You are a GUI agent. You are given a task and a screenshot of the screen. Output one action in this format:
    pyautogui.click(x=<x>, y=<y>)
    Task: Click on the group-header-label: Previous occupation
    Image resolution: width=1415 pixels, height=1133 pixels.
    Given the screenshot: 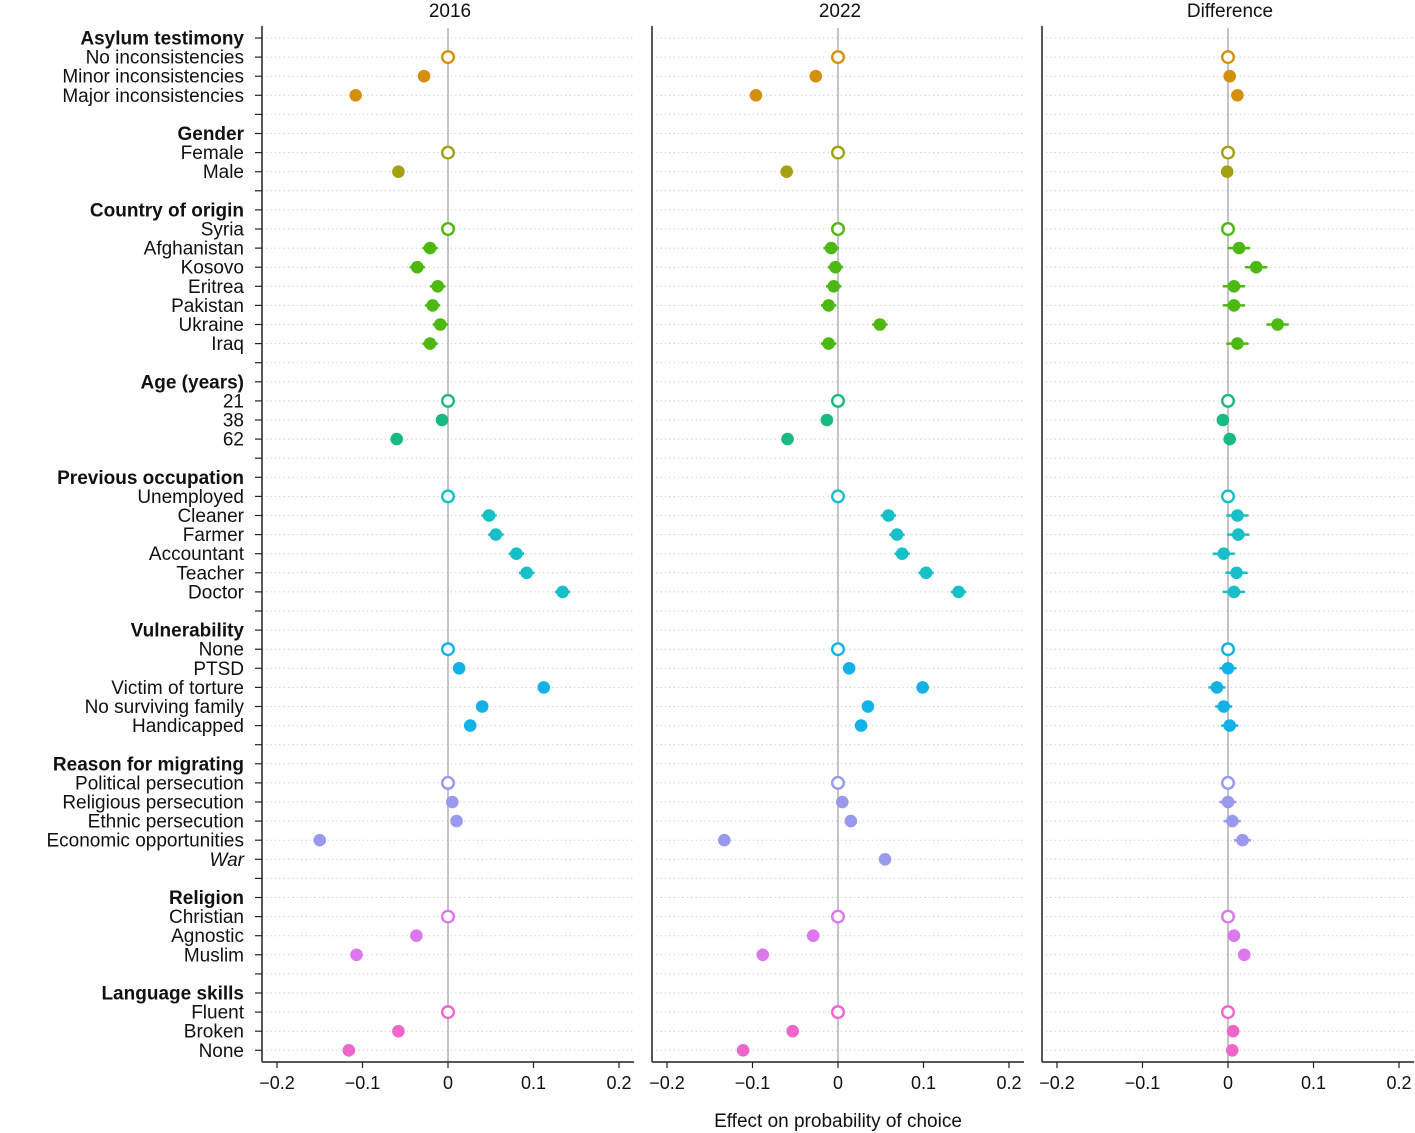 What is the action you would take?
    pyautogui.click(x=150, y=478)
    